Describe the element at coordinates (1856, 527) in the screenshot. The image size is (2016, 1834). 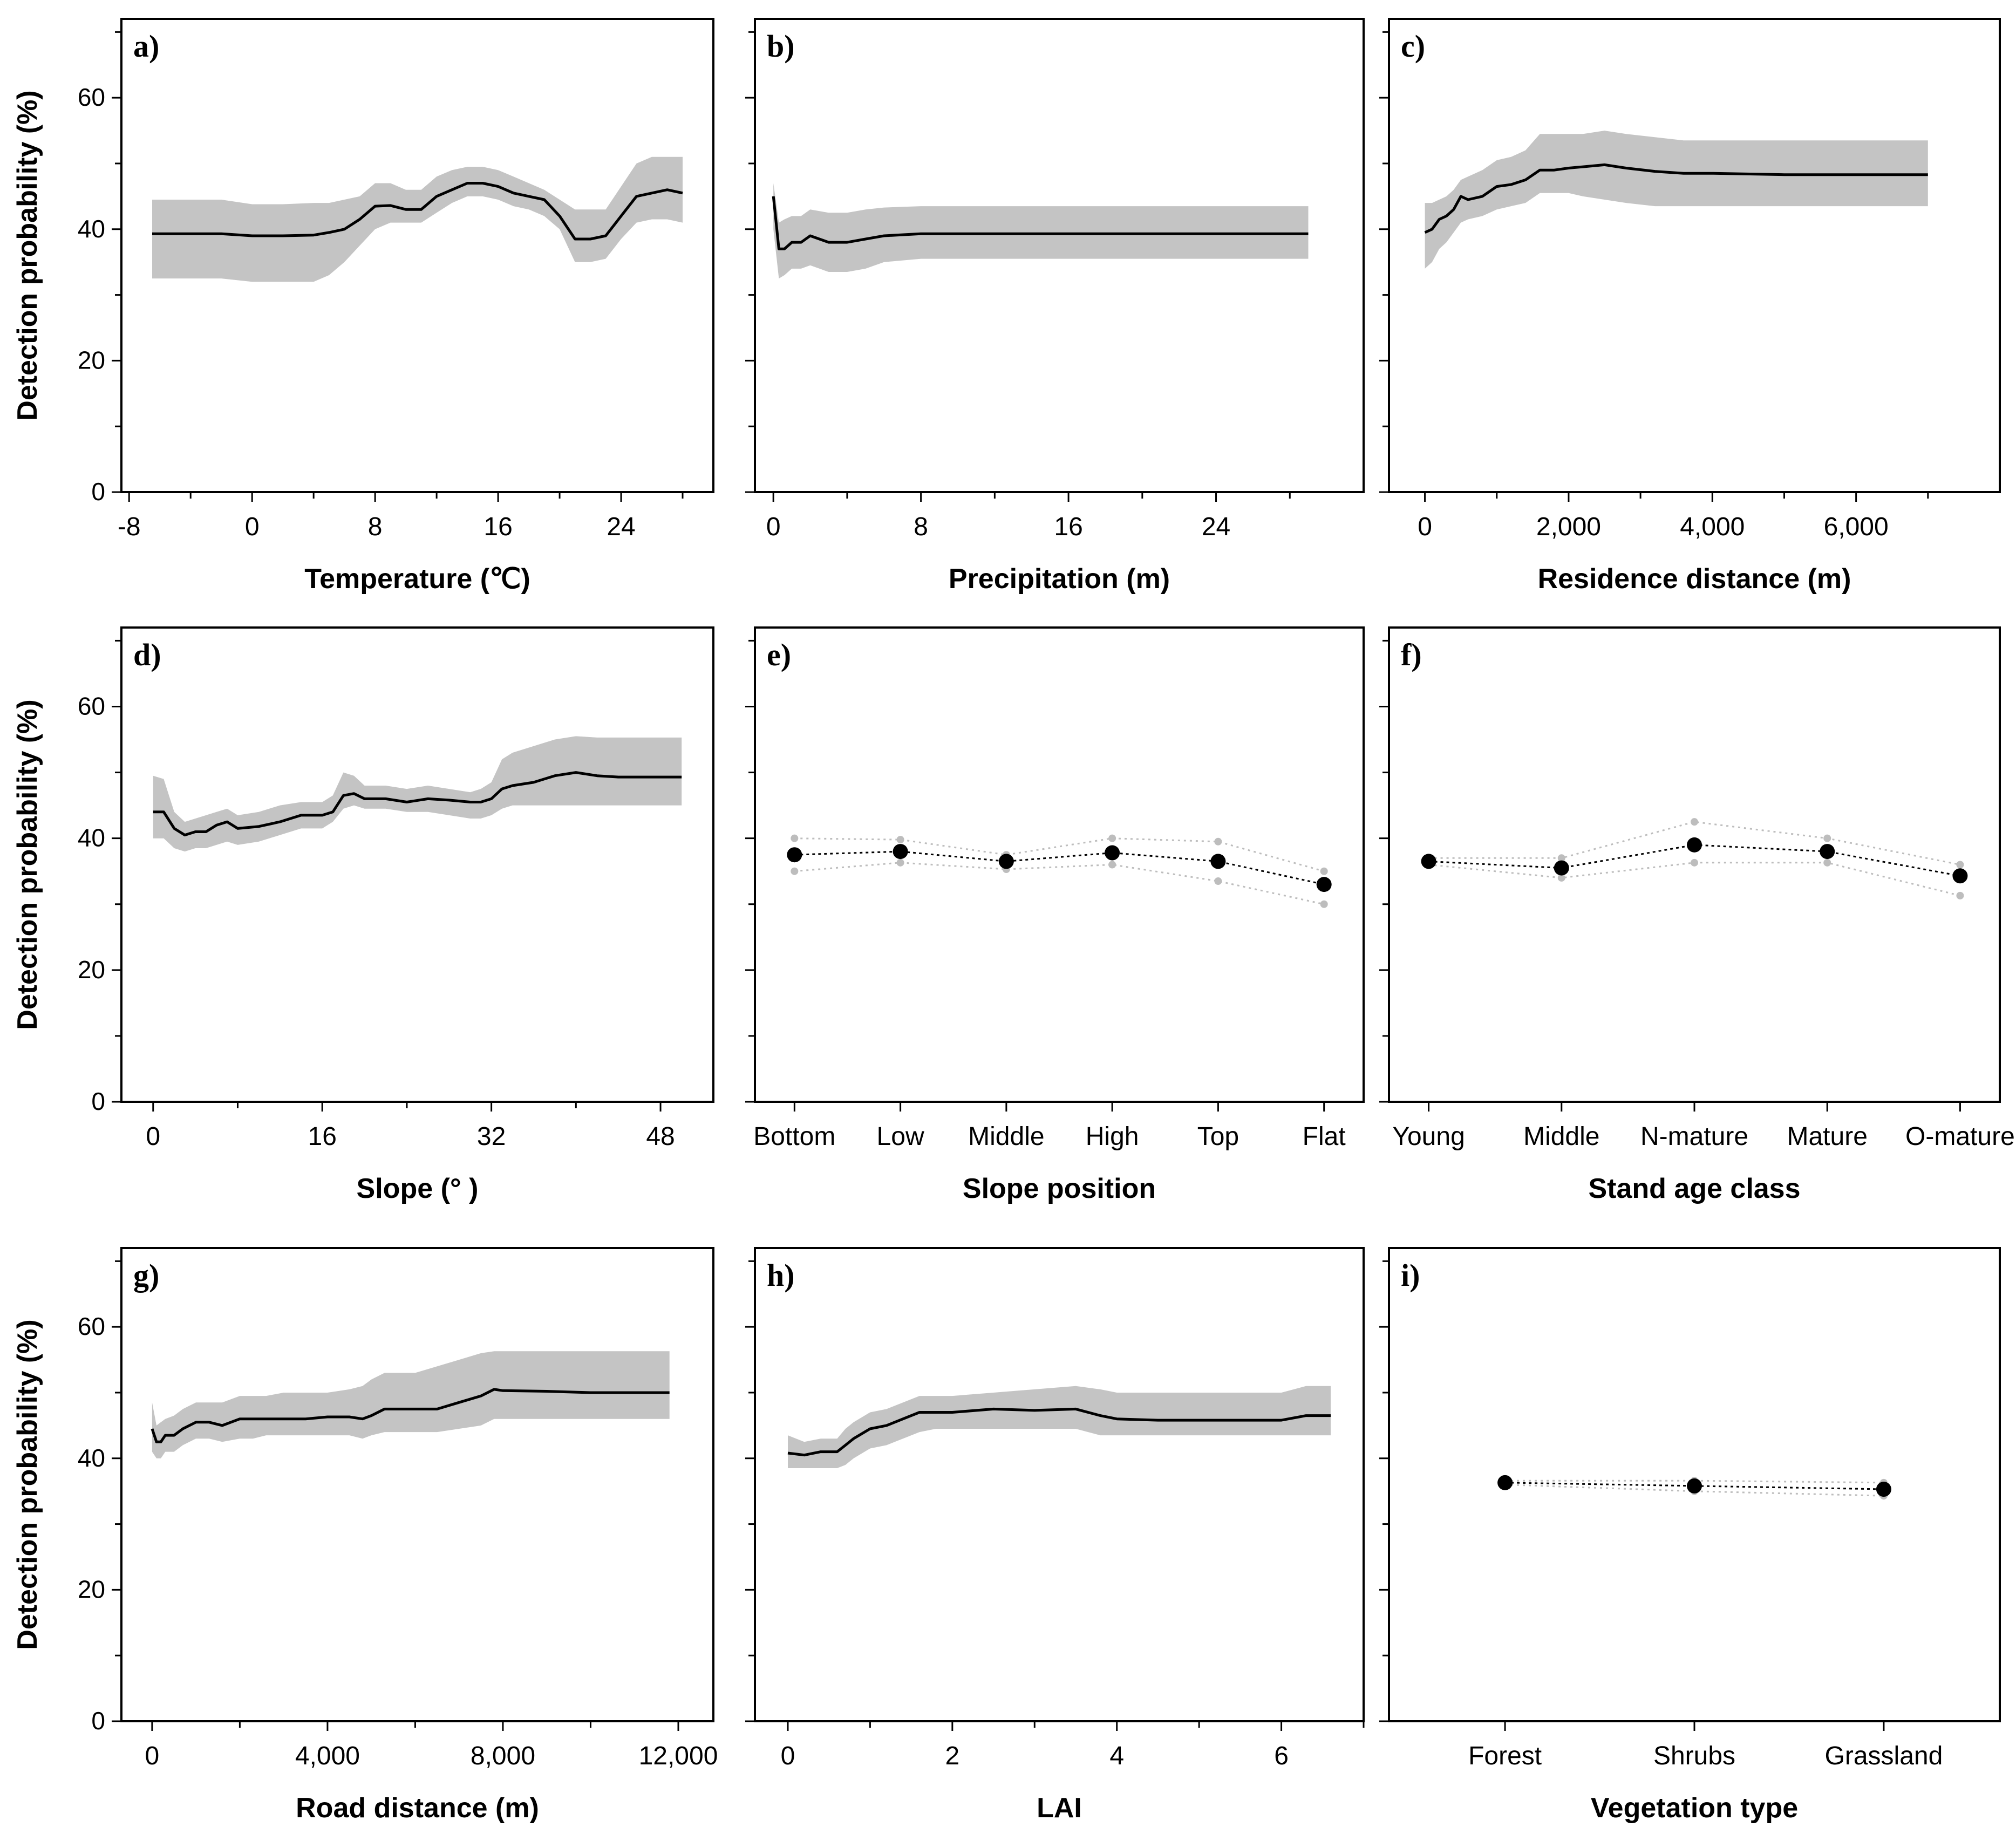
I see `x-tick-label: 6,000` at that location.